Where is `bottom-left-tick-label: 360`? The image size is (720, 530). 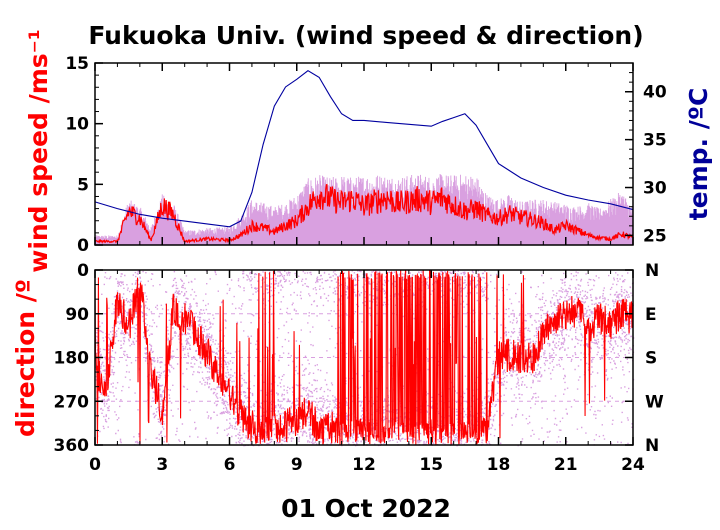 bottom-left-tick-label: 360 is located at coordinates (72, 446).